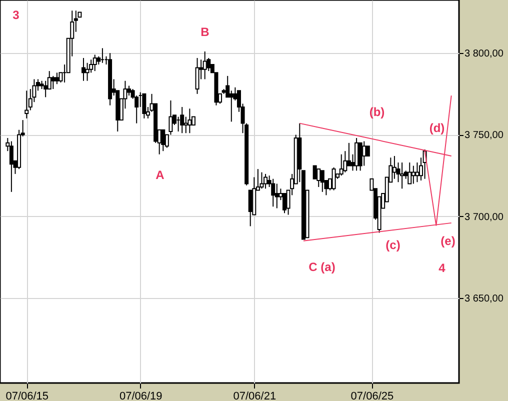 The image size is (508, 401). I want to click on annotation: A, so click(160, 175).